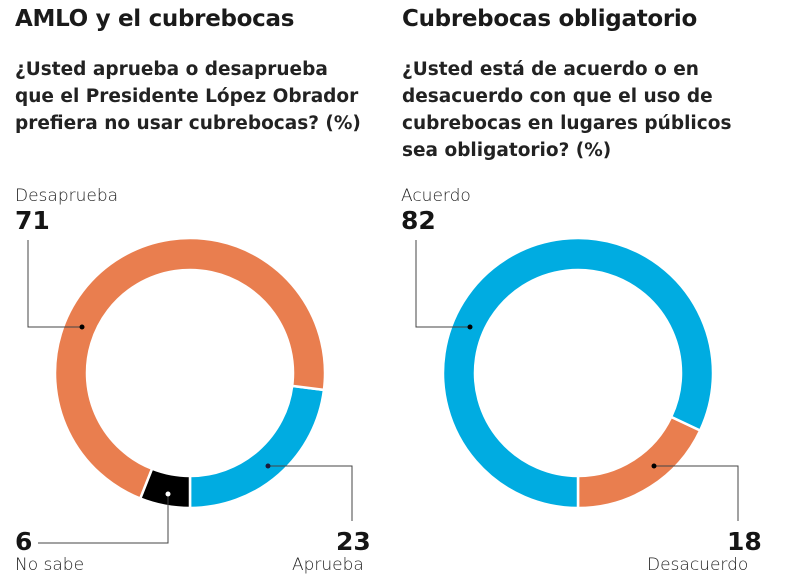 The image size is (800, 586). Describe the element at coordinates (442, 284) in the screenshot. I see `leader-acuerdo` at that location.